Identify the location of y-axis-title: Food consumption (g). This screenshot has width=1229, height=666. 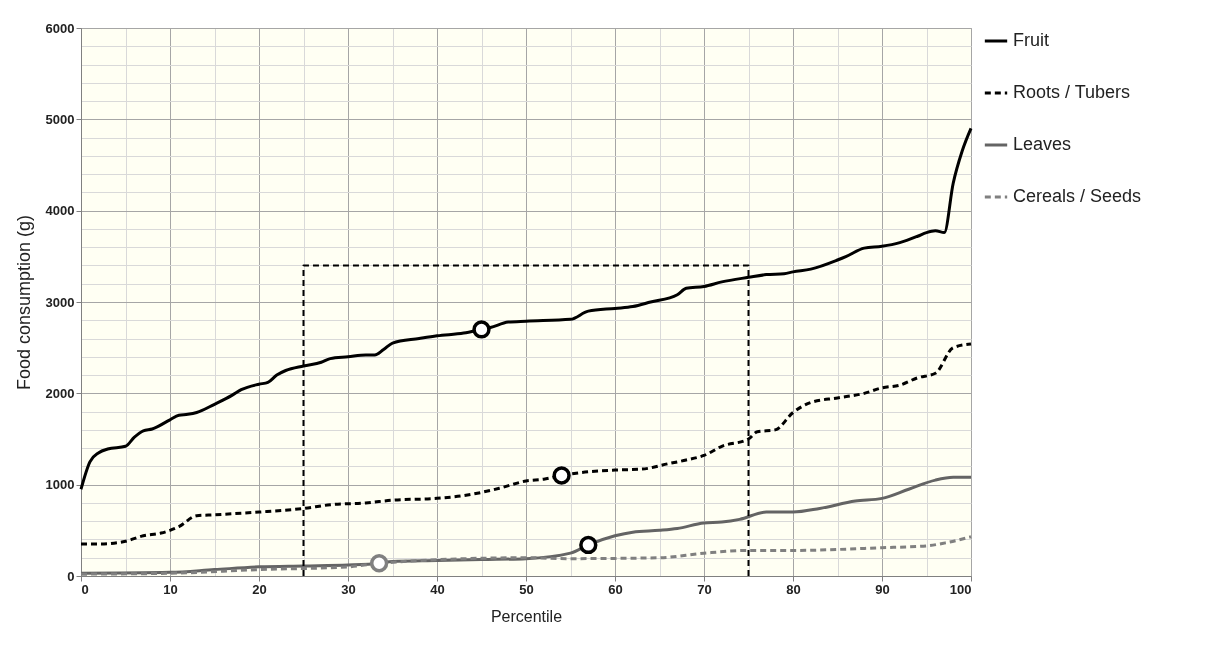
(23, 302).